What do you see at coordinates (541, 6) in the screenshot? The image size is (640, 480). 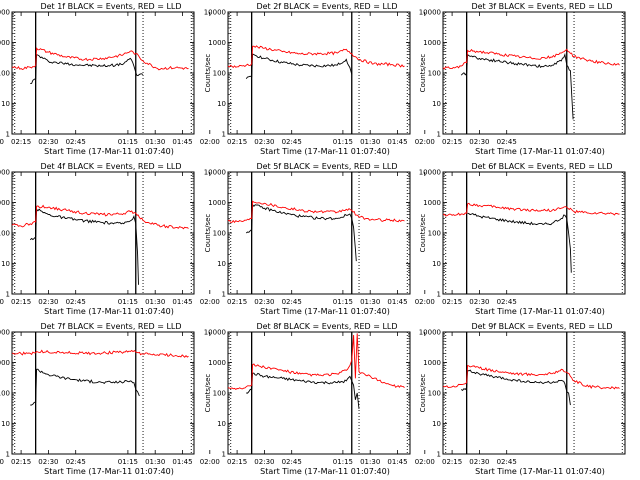 I see `panel-title: Det 3f BLACK = Events, RED = LLD` at bounding box center [541, 6].